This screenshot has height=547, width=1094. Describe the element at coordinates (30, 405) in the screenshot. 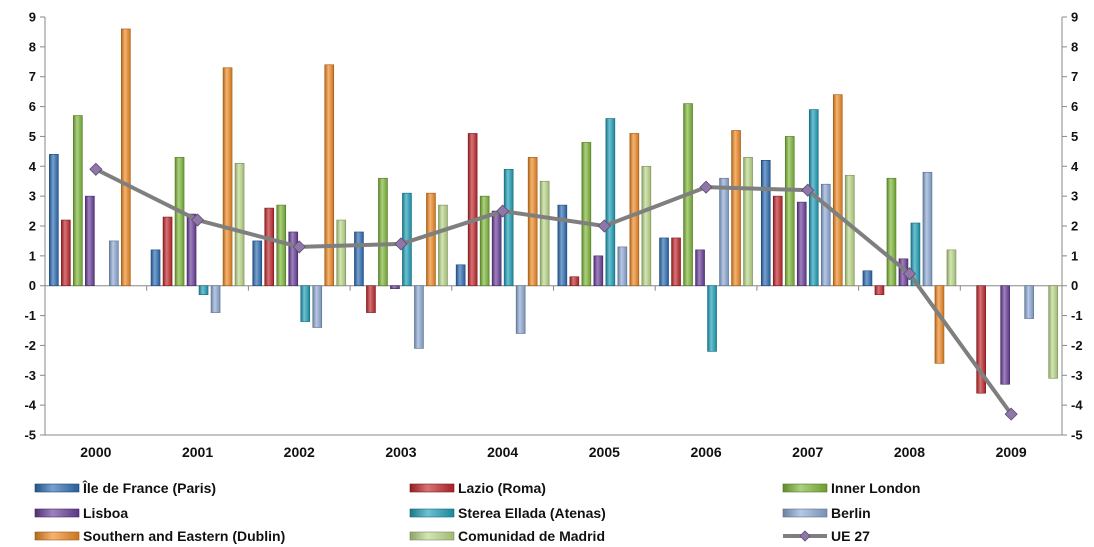

I see `y-tick-label-left: -4` at that location.